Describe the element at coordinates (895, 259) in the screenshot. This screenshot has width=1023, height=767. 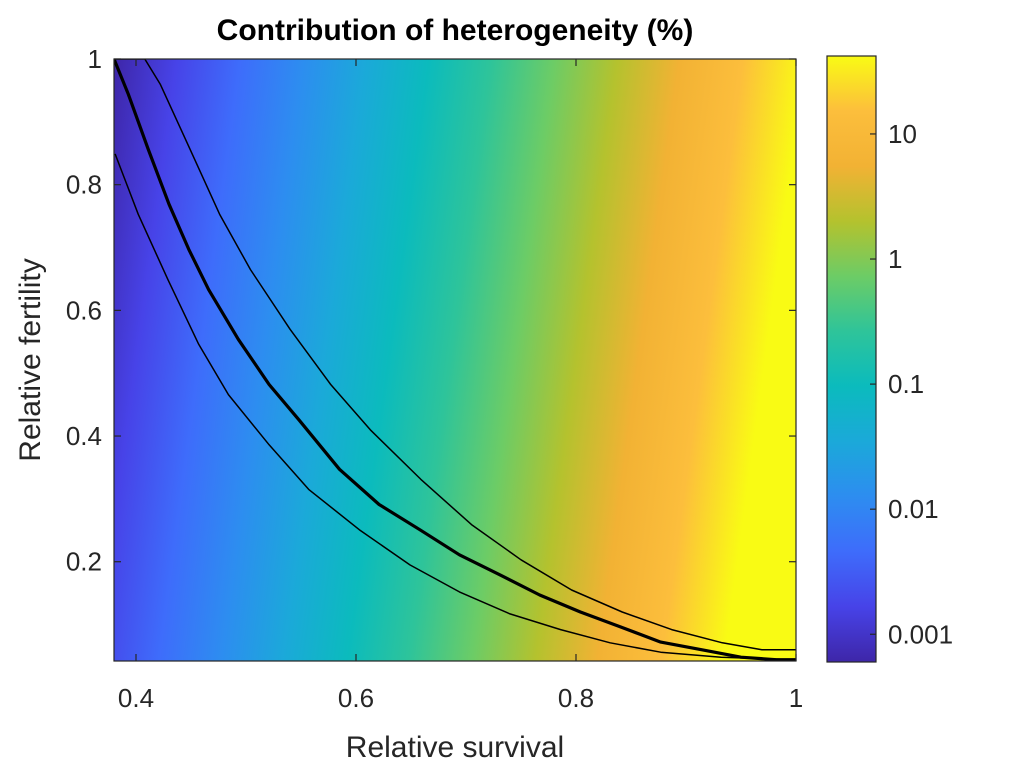
I see `colorbar-tick-label: 1` at that location.